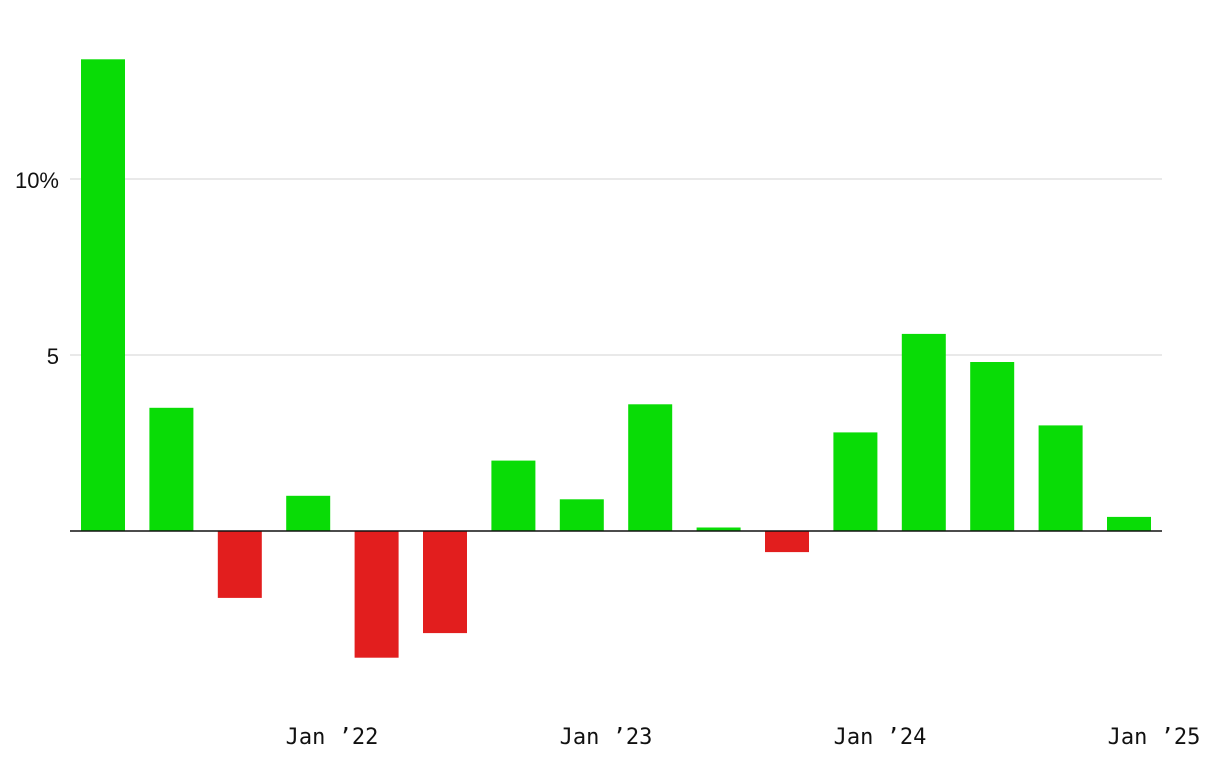  I want to click on x-tick-label: Jan ’24, so click(880, 737).